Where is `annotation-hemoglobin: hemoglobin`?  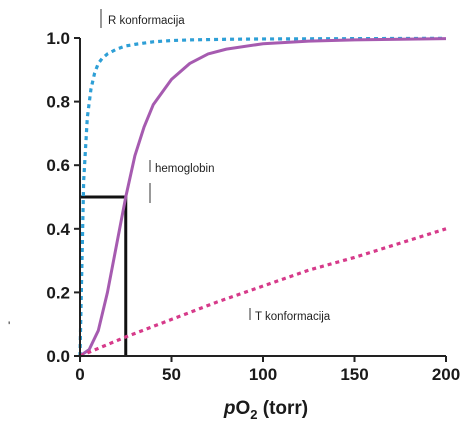
annotation-hemoglobin: hemoglobin is located at coordinates (184, 169).